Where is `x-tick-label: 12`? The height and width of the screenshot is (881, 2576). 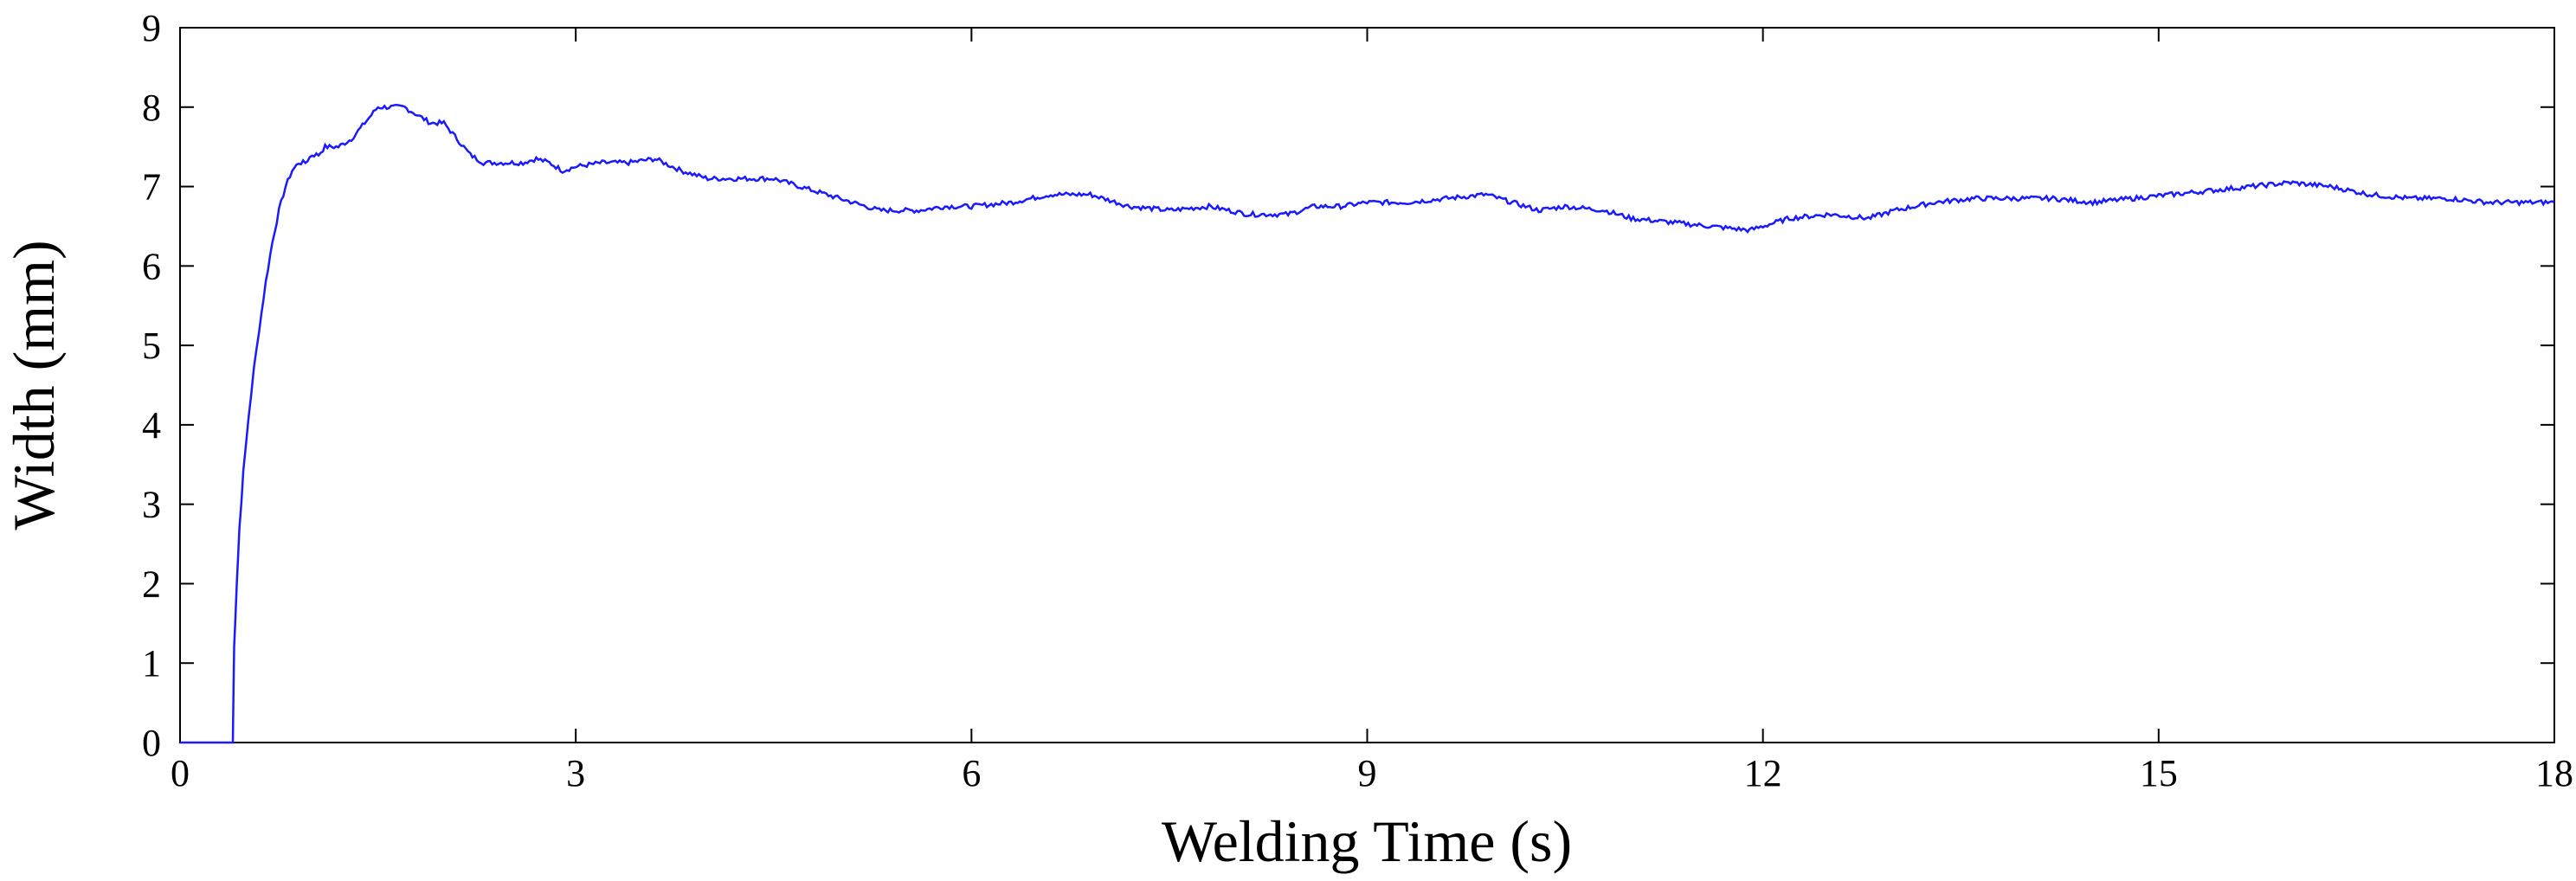
x-tick-label: 12 is located at coordinates (1763, 773).